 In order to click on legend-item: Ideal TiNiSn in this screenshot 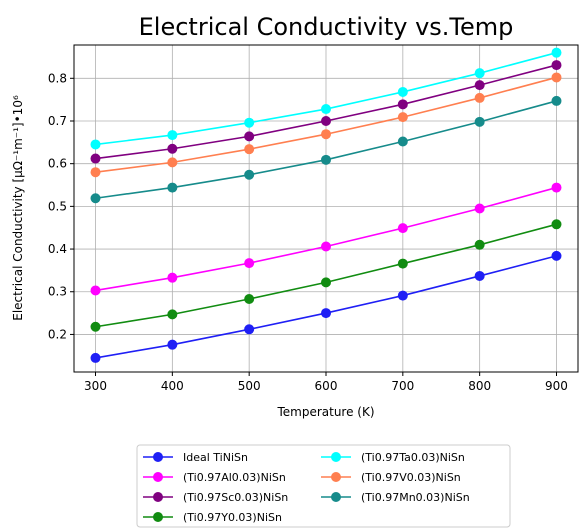, I will do `click(195, 457)`.